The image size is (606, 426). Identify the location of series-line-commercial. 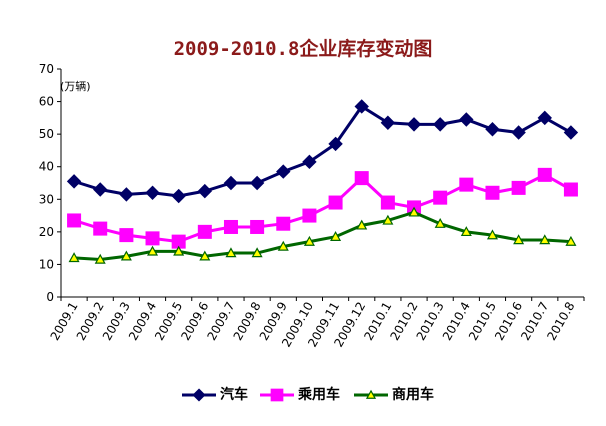
(322, 236).